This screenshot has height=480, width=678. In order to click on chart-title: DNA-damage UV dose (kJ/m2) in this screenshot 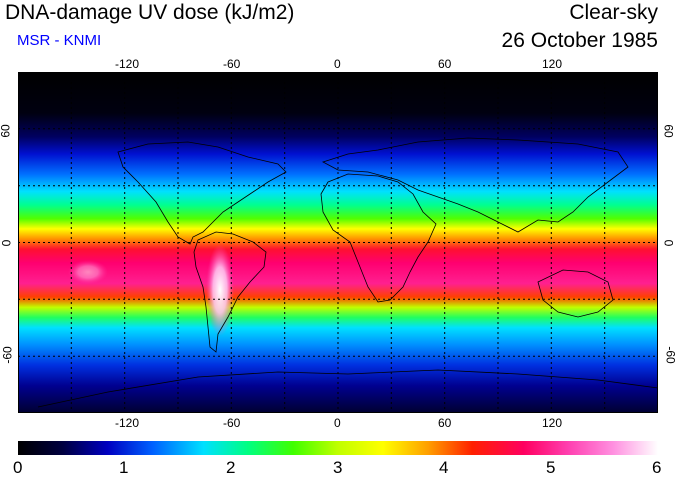, I will do `click(150, 12)`.